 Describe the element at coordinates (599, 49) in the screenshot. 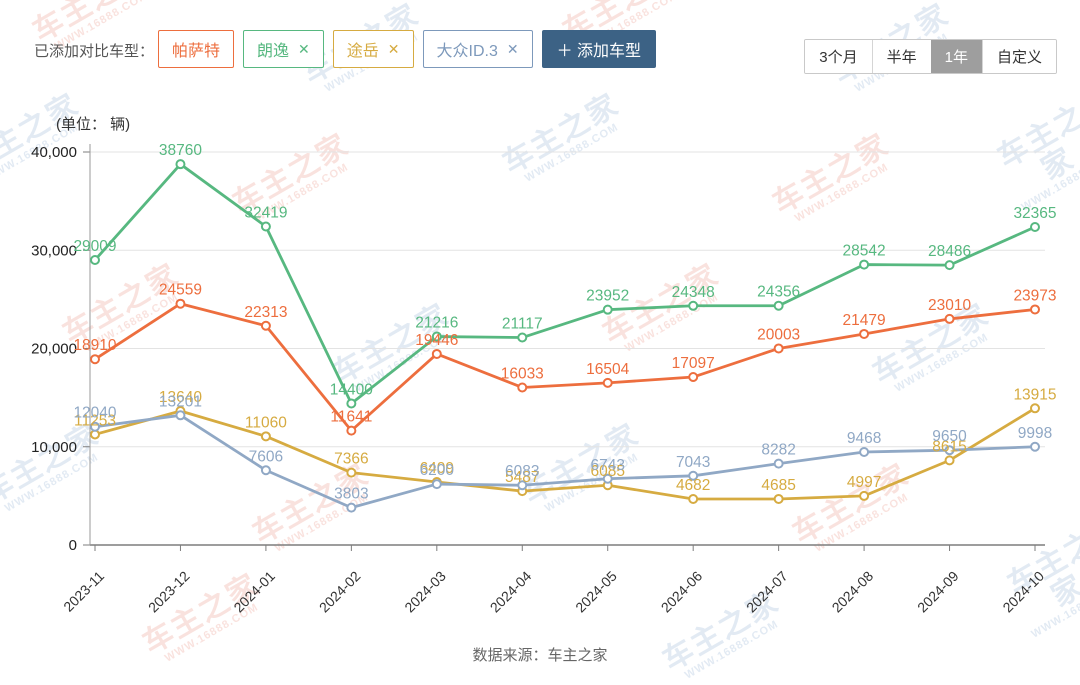

I see `add-model-button: ＋ 添加车型` at that location.